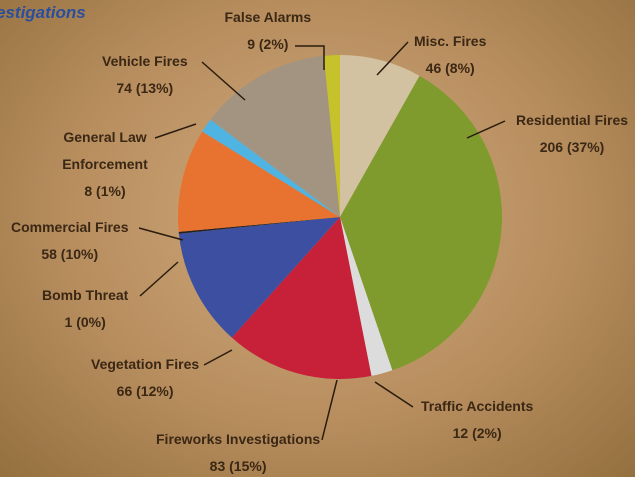 This screenshot has width=635, height=477. What do you see at coordinates (70, 241) in the screenshot?
I see `slice-label: Commercial Fires 58 (10%)` at bounding box center [70, 241].